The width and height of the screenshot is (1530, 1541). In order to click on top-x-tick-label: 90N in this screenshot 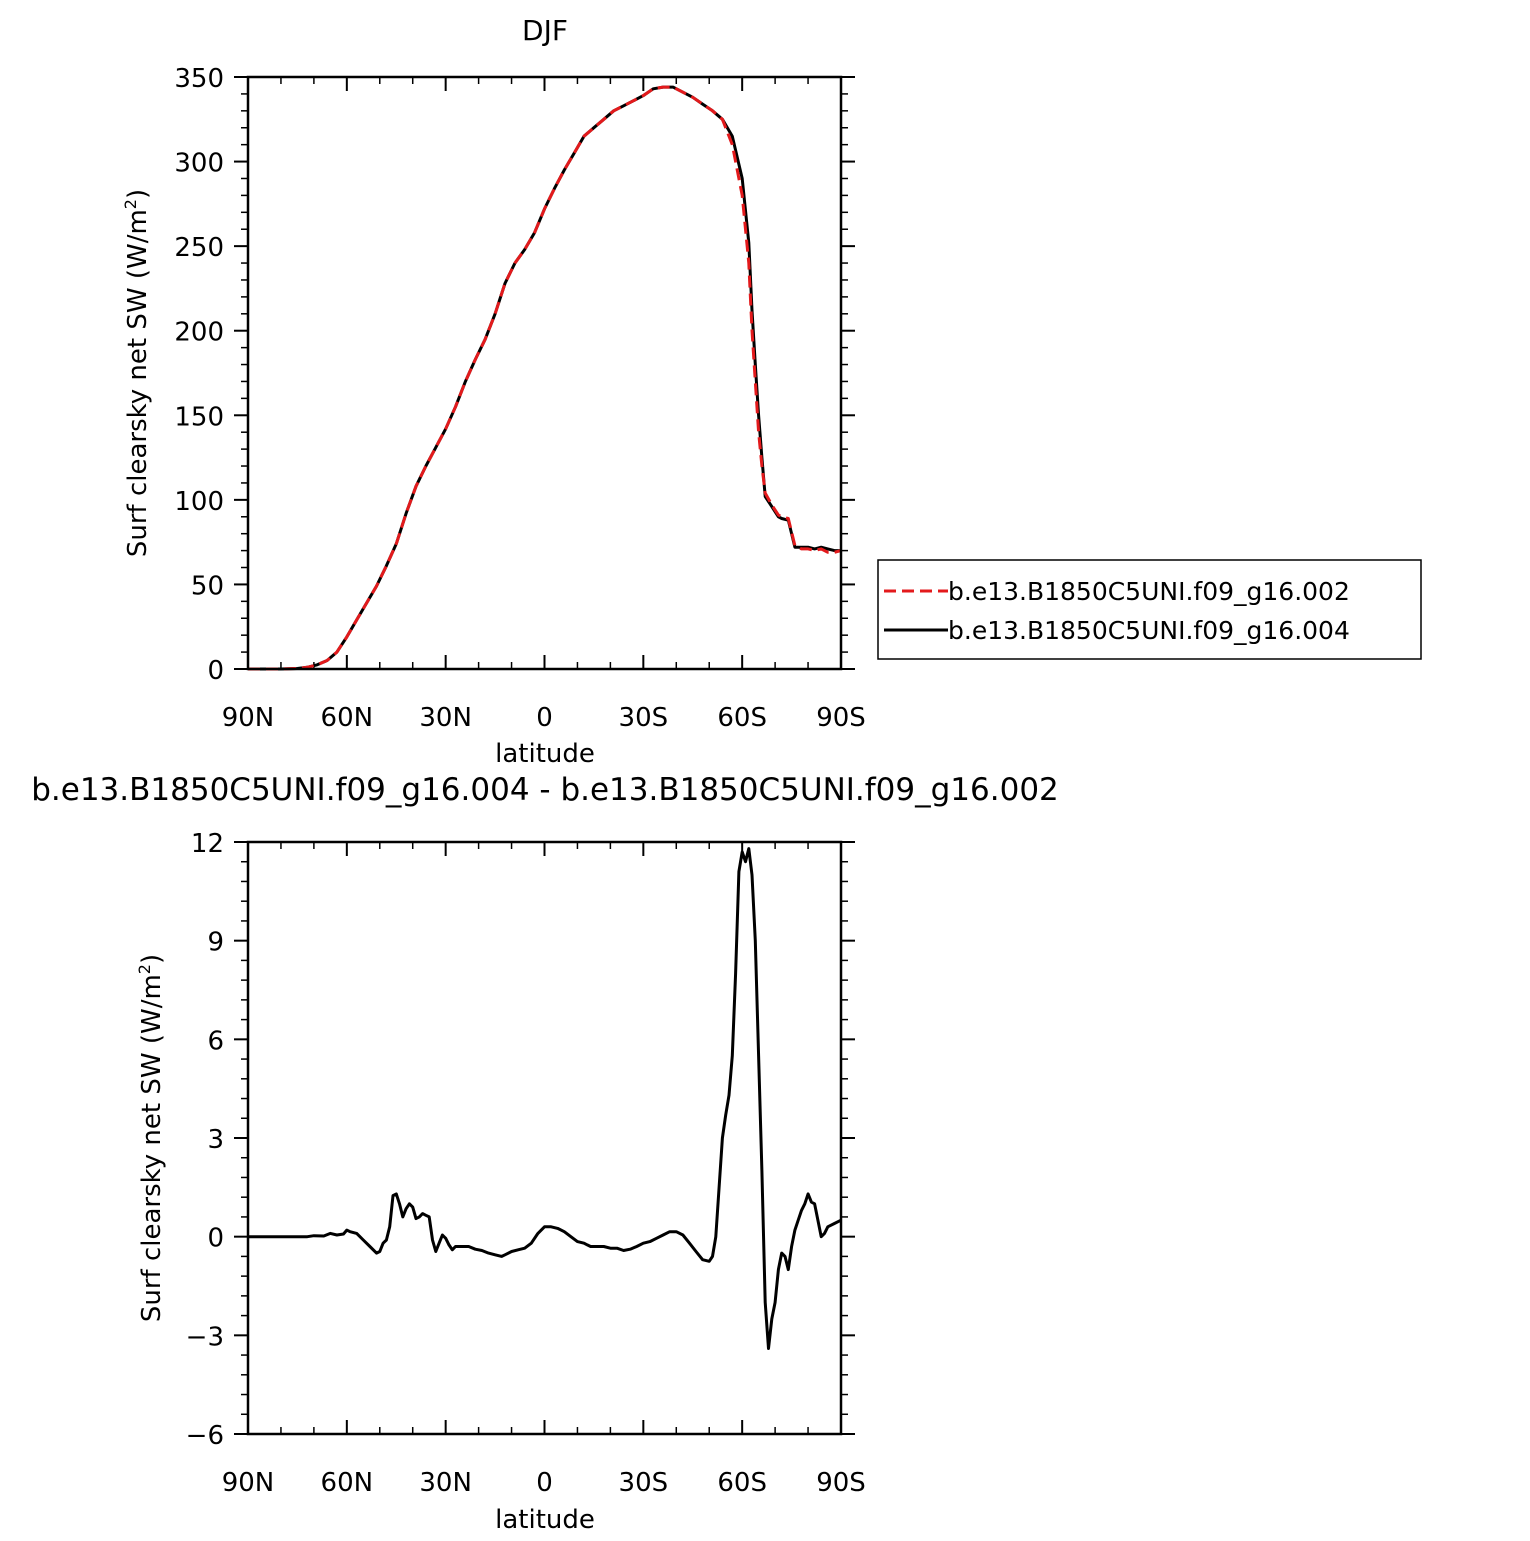, I will do `click(248, 718)`.